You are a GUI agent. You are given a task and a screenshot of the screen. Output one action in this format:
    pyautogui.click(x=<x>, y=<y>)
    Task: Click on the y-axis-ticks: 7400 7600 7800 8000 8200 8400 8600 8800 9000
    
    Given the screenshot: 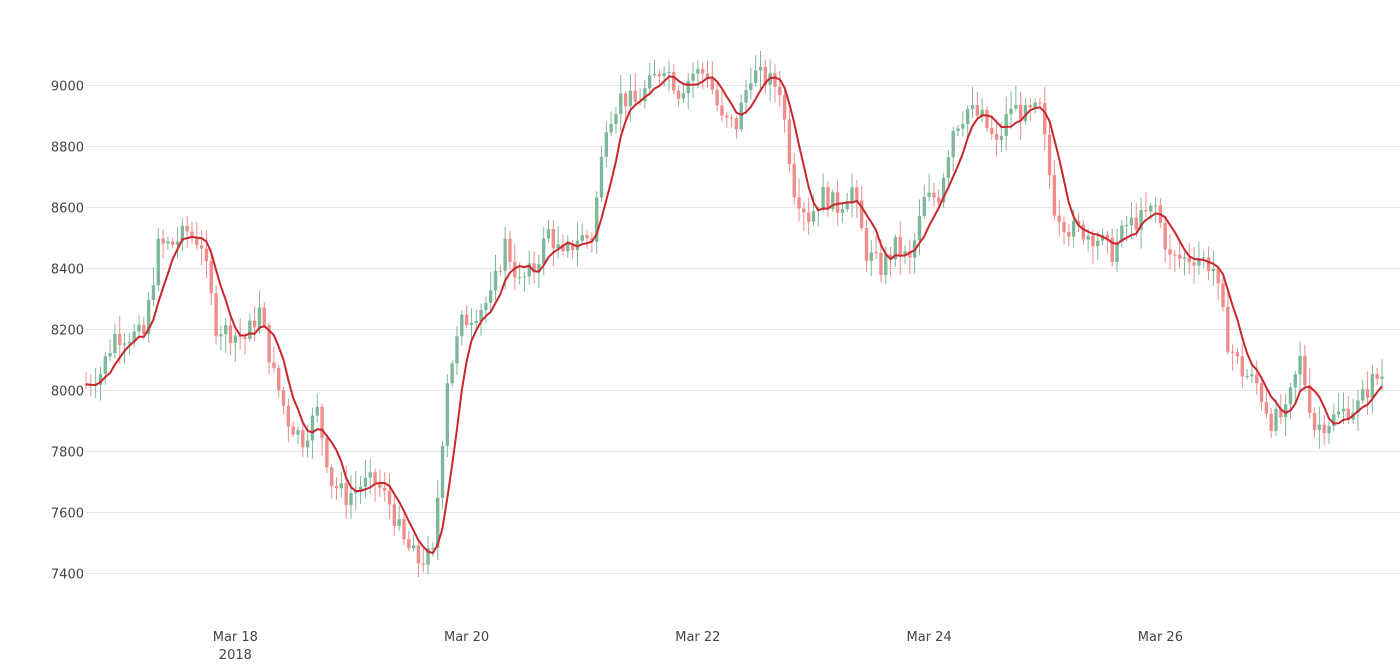 What is the action you would take?
    pyautogui.click(x=67, y=331)
    